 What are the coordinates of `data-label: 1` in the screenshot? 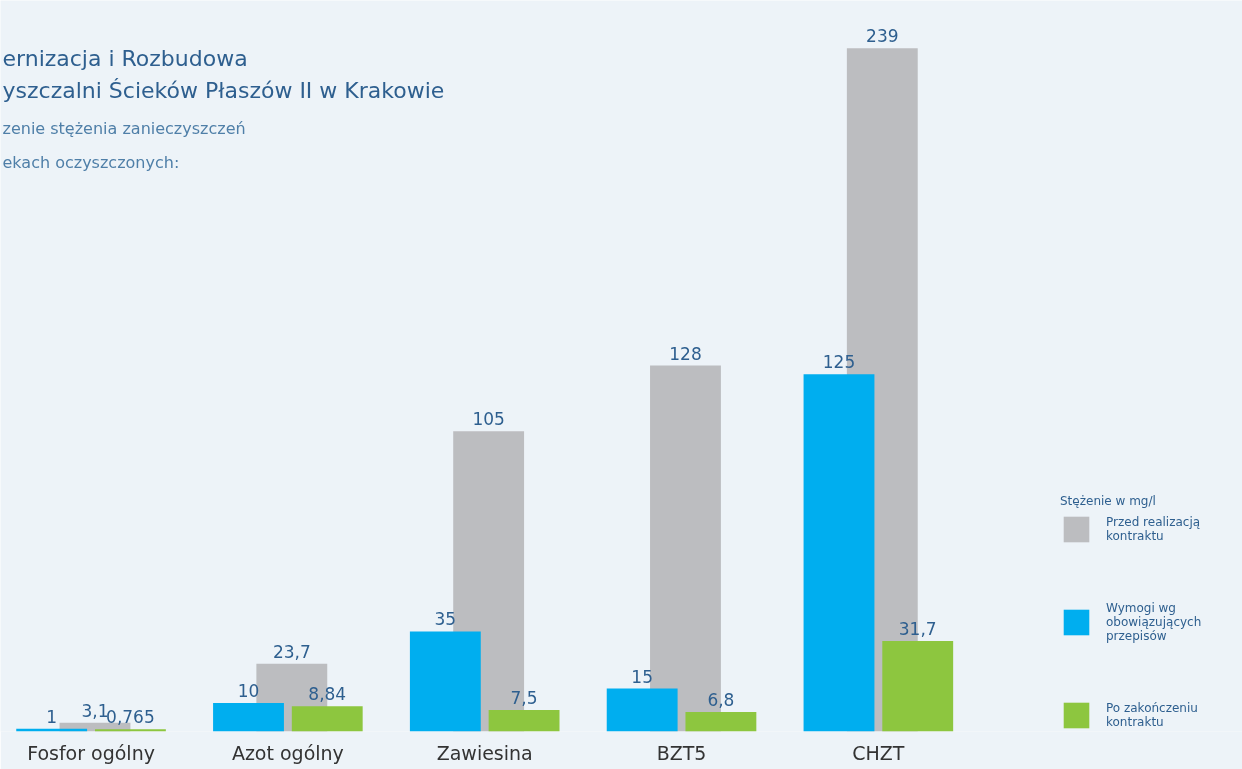 It's located at (52, 716).